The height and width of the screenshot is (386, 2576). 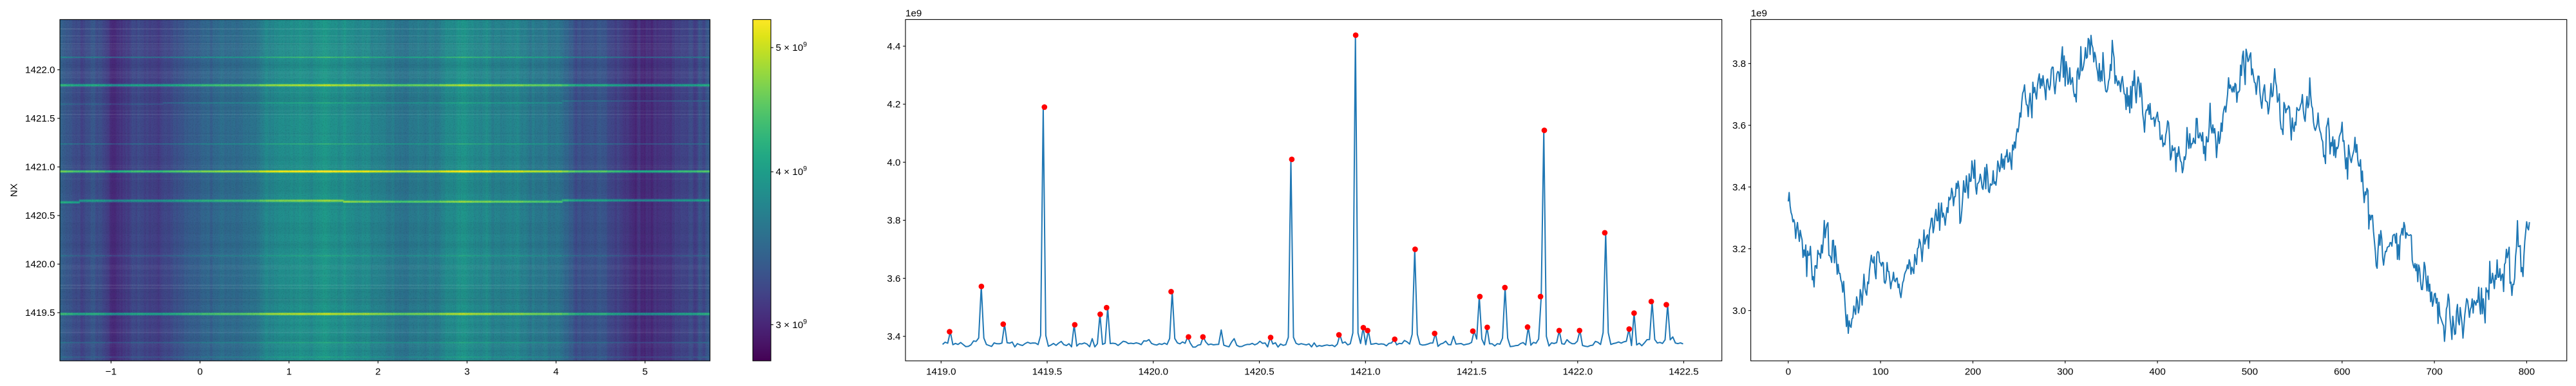 I want to click on svg-text: −1, so click(x=112, y=372).